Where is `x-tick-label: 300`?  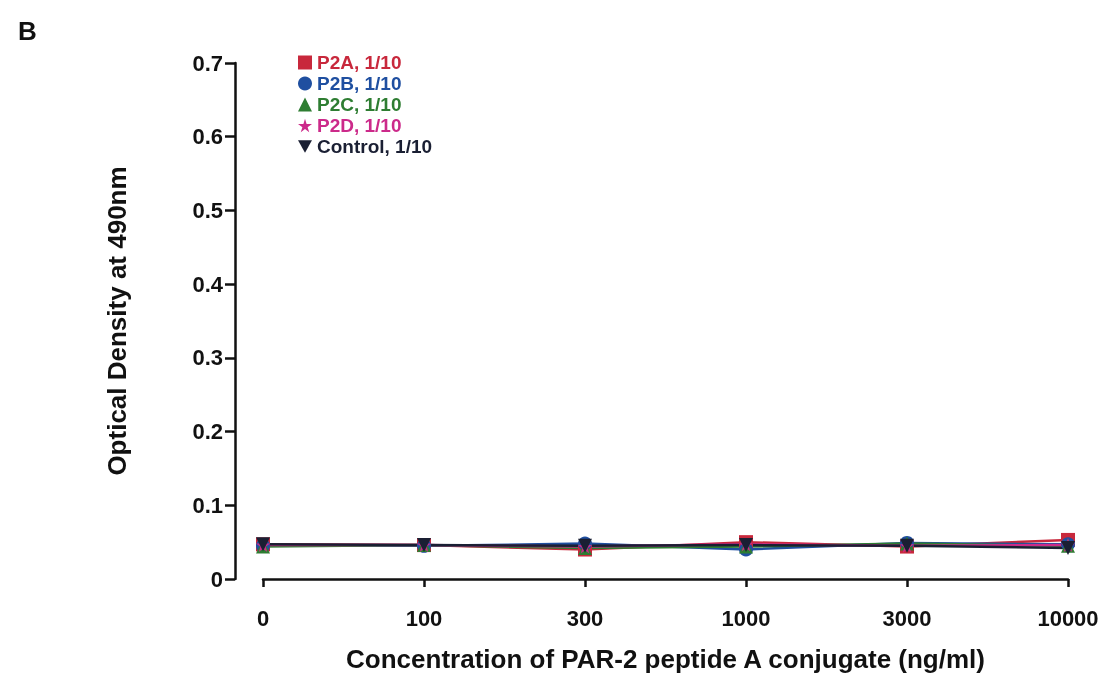 x-tick-label: 300 is located at coordinates (585, 618).